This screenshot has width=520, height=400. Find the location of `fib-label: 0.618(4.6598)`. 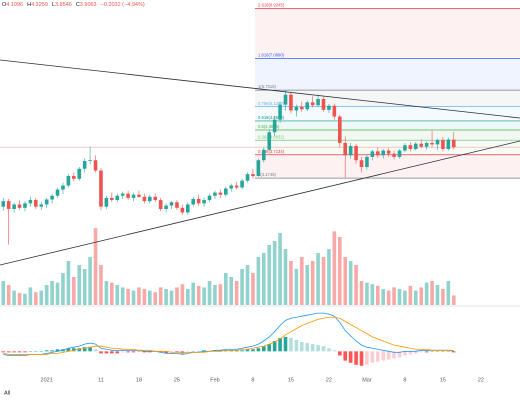

fib-label: 0.618(4.6598) is located at coordinates (271, 117).